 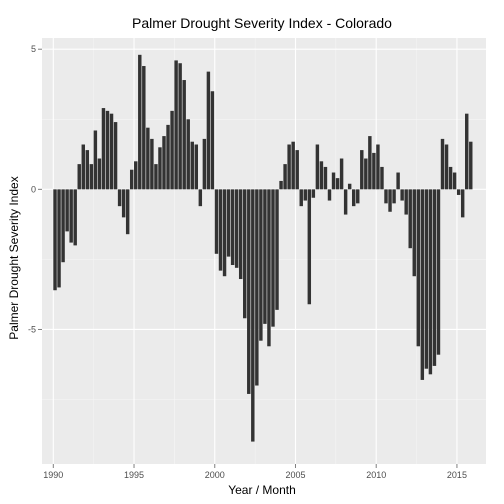 I want to click on x-tick-label: 2000, so click(x=215, y=475).